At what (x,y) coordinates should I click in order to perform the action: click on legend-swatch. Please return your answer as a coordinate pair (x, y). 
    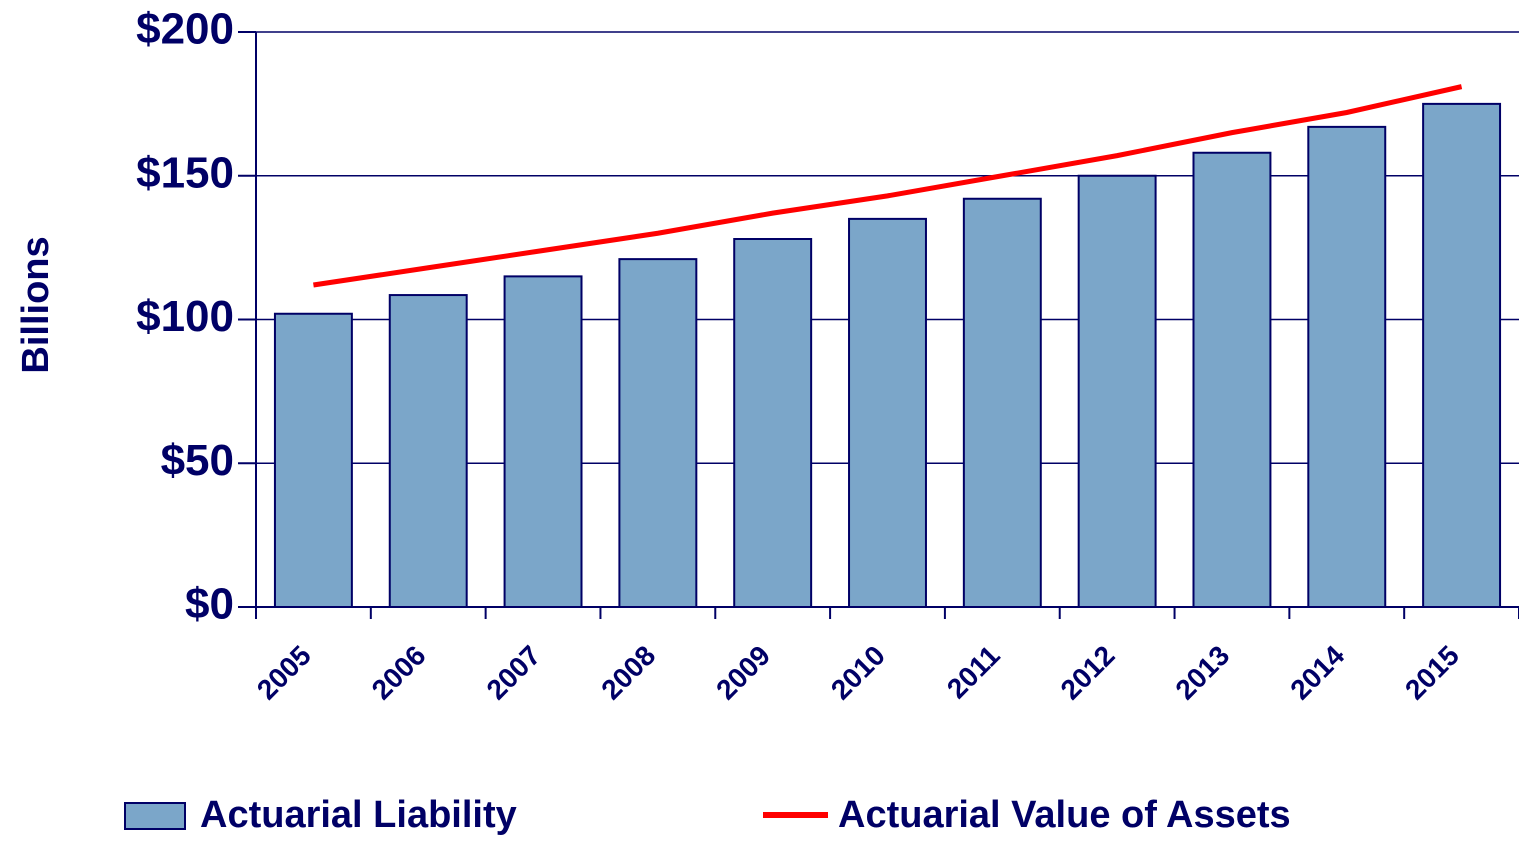
    Looking at the image, I should click on (155, 816).